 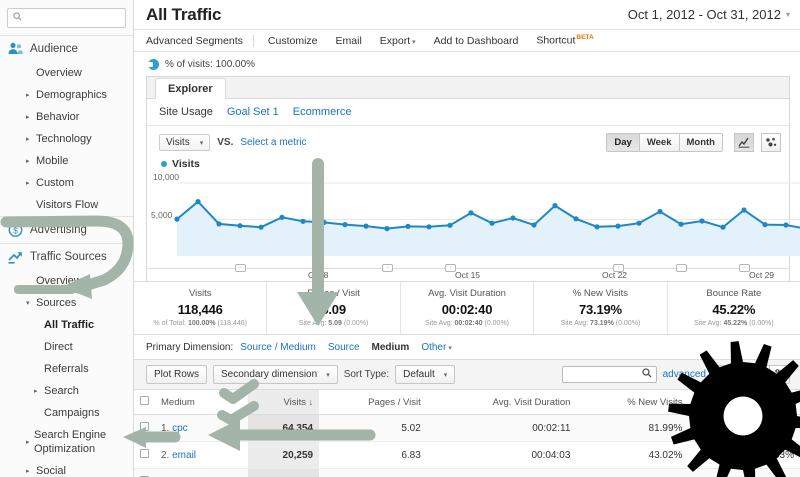 What do you see at coordinates (252, 112) in the screenshot?
I see `subtab-goal-set-1: Goal Set 1` at bounding box center [252, 112].